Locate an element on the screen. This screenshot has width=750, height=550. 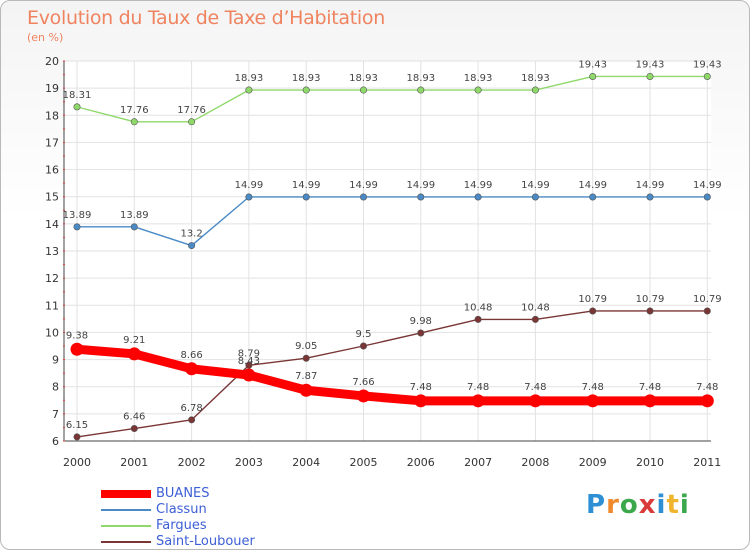
legend-label-buanes: BUANES is located at coordinates (183, 493).